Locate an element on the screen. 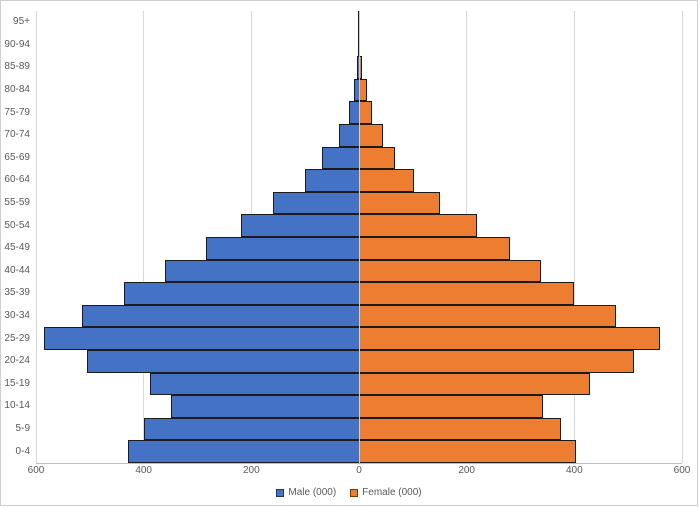 The height and width of the screenshot is (508, 700). age-group-label: 20-24 is located at coordinates (17, 361).